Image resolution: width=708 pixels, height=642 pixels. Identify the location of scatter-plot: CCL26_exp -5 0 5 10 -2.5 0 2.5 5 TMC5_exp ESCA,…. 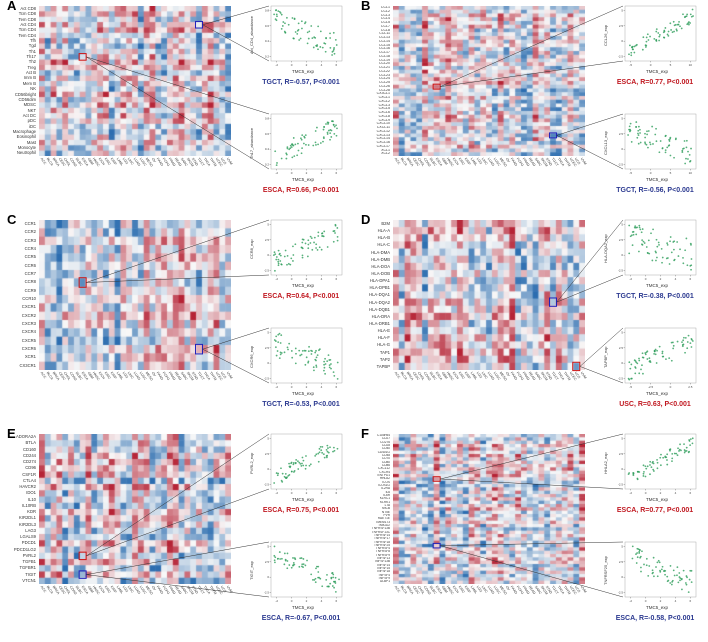
(654, 54).